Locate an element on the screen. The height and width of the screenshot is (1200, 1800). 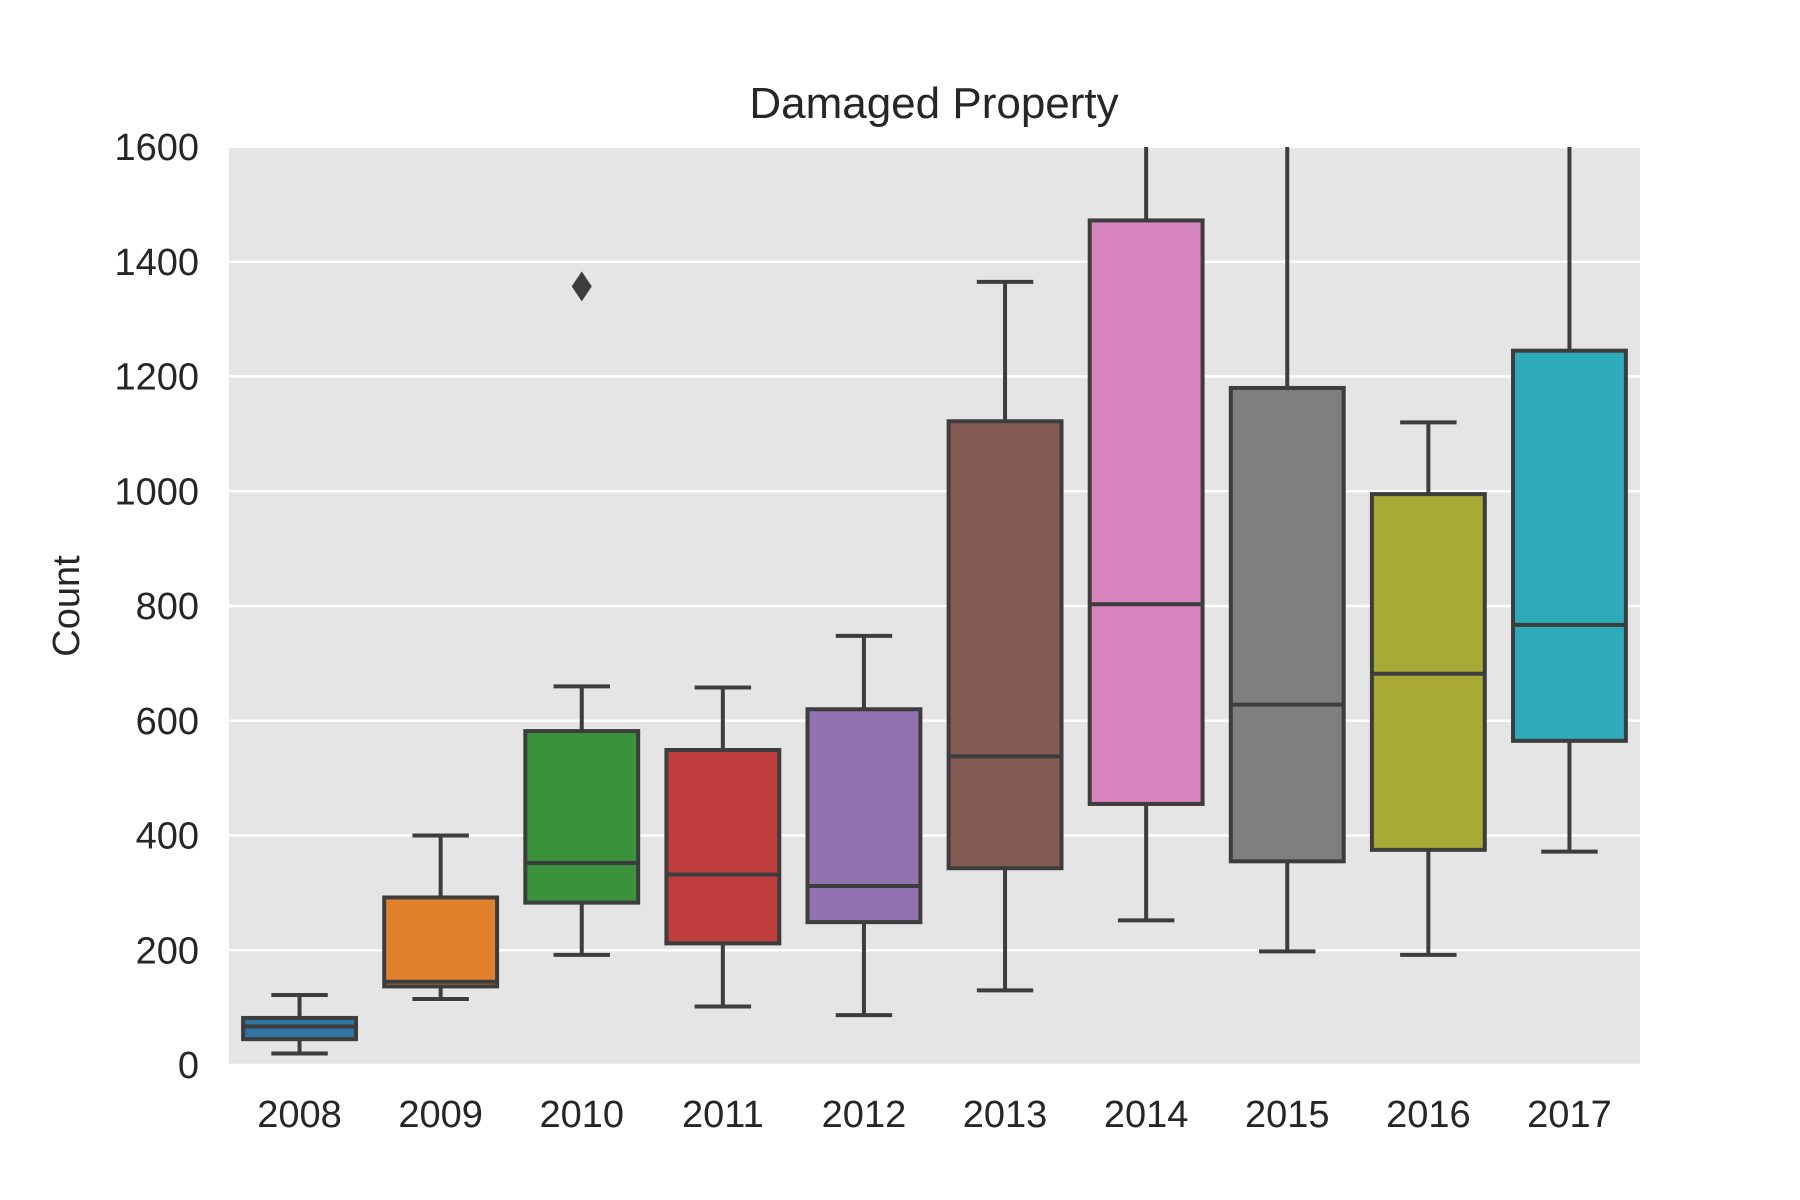
box-body-2011 is located at coordinates (723, 847).